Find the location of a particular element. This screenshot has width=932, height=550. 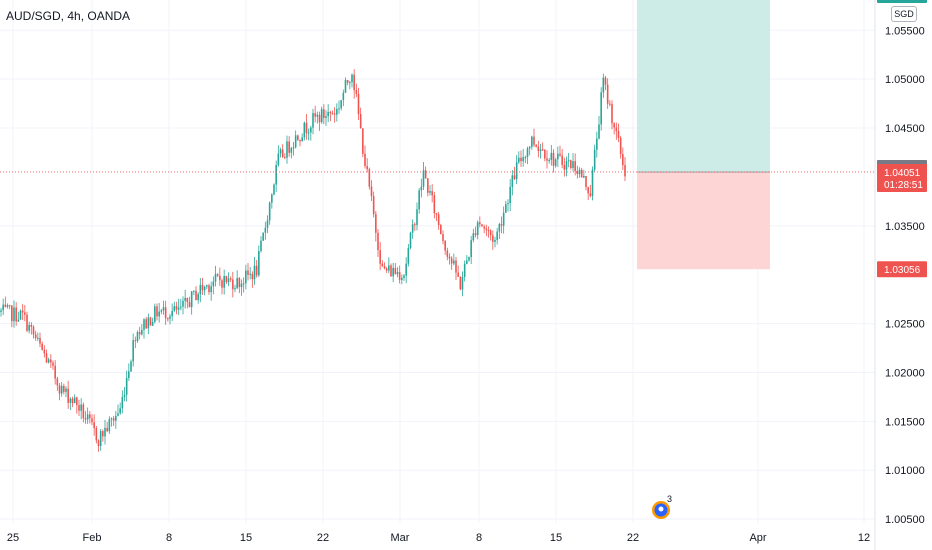

event-badge-count: 3 is located at coordinates (669, 499).